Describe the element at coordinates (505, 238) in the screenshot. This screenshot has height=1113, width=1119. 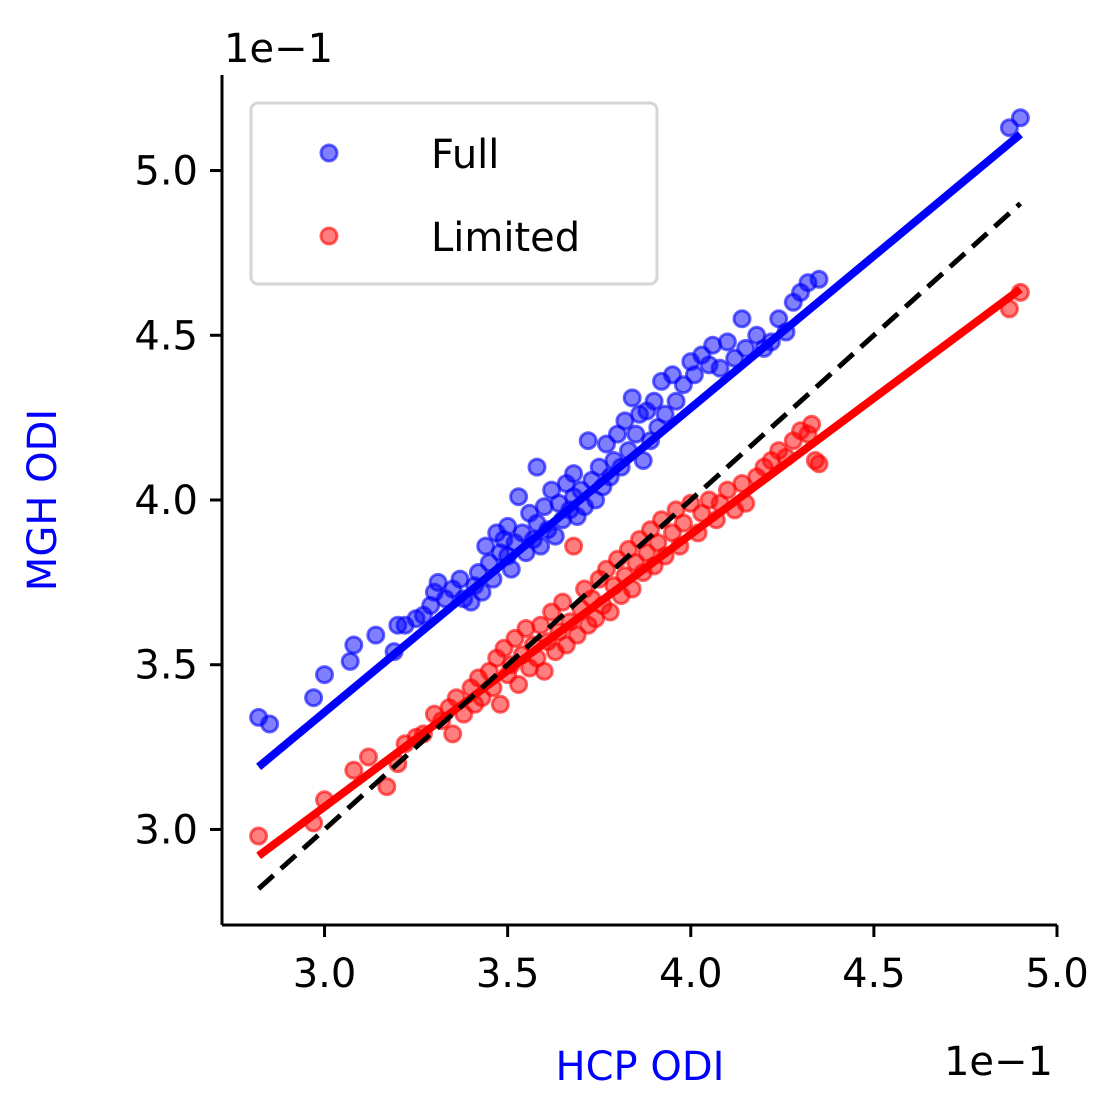
I see `legend-label-limited: Limited` at that location.